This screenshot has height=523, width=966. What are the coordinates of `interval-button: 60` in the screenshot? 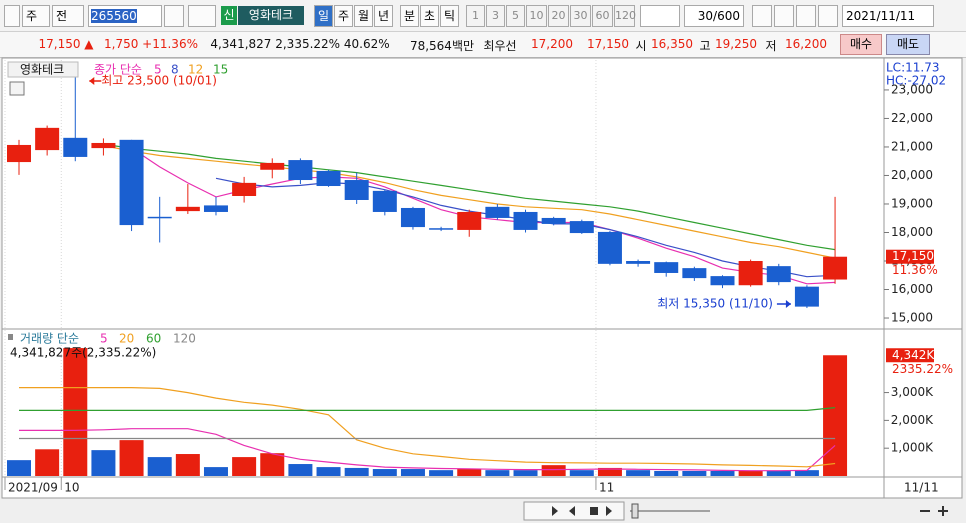 It's located at (602, 16).